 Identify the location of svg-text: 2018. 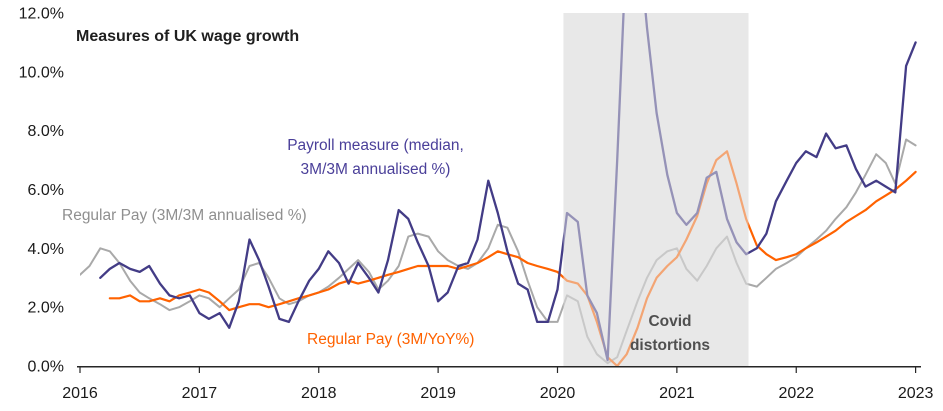
(319, 393).